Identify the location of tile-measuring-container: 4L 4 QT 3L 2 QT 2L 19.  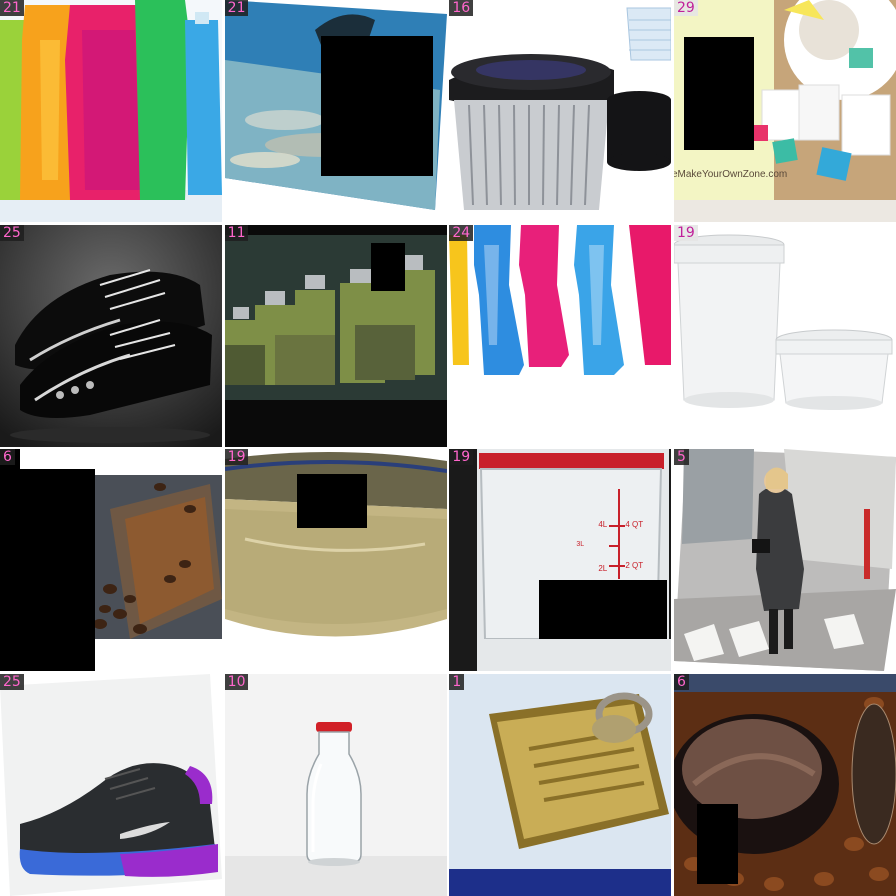
(560, 560).